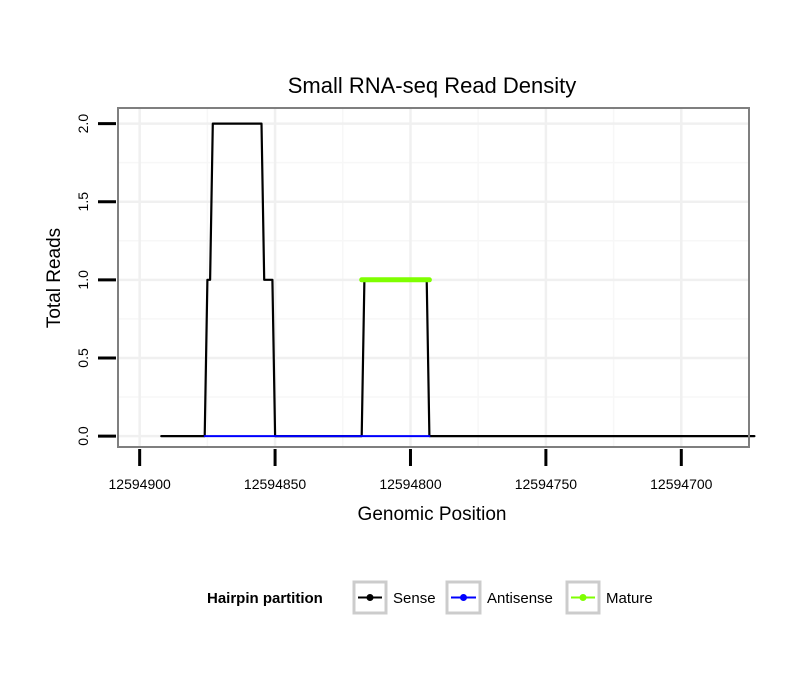 The image size is (810, 690). What do you see at coordinates (520, 598) in the screenshot?
I see `legend-label-antisense: Antisense` at bounding box center [520, 598].